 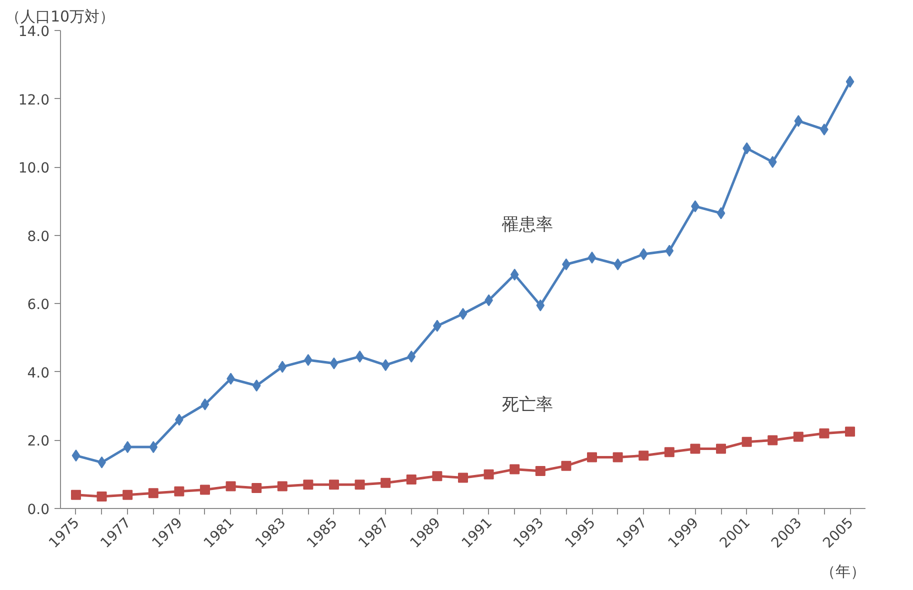 What do you see at coordinates (843, 571) in the screenshot?
I see `x-axis-title: （年）` at bounding box center [843, 571].